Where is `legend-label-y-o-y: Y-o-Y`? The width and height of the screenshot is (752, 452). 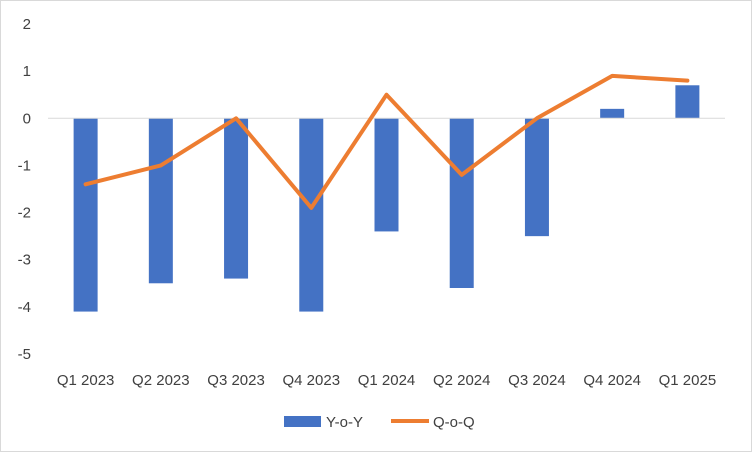 legend-label-y-o-y: Y-o-Y is located at coordinates (344, 422).